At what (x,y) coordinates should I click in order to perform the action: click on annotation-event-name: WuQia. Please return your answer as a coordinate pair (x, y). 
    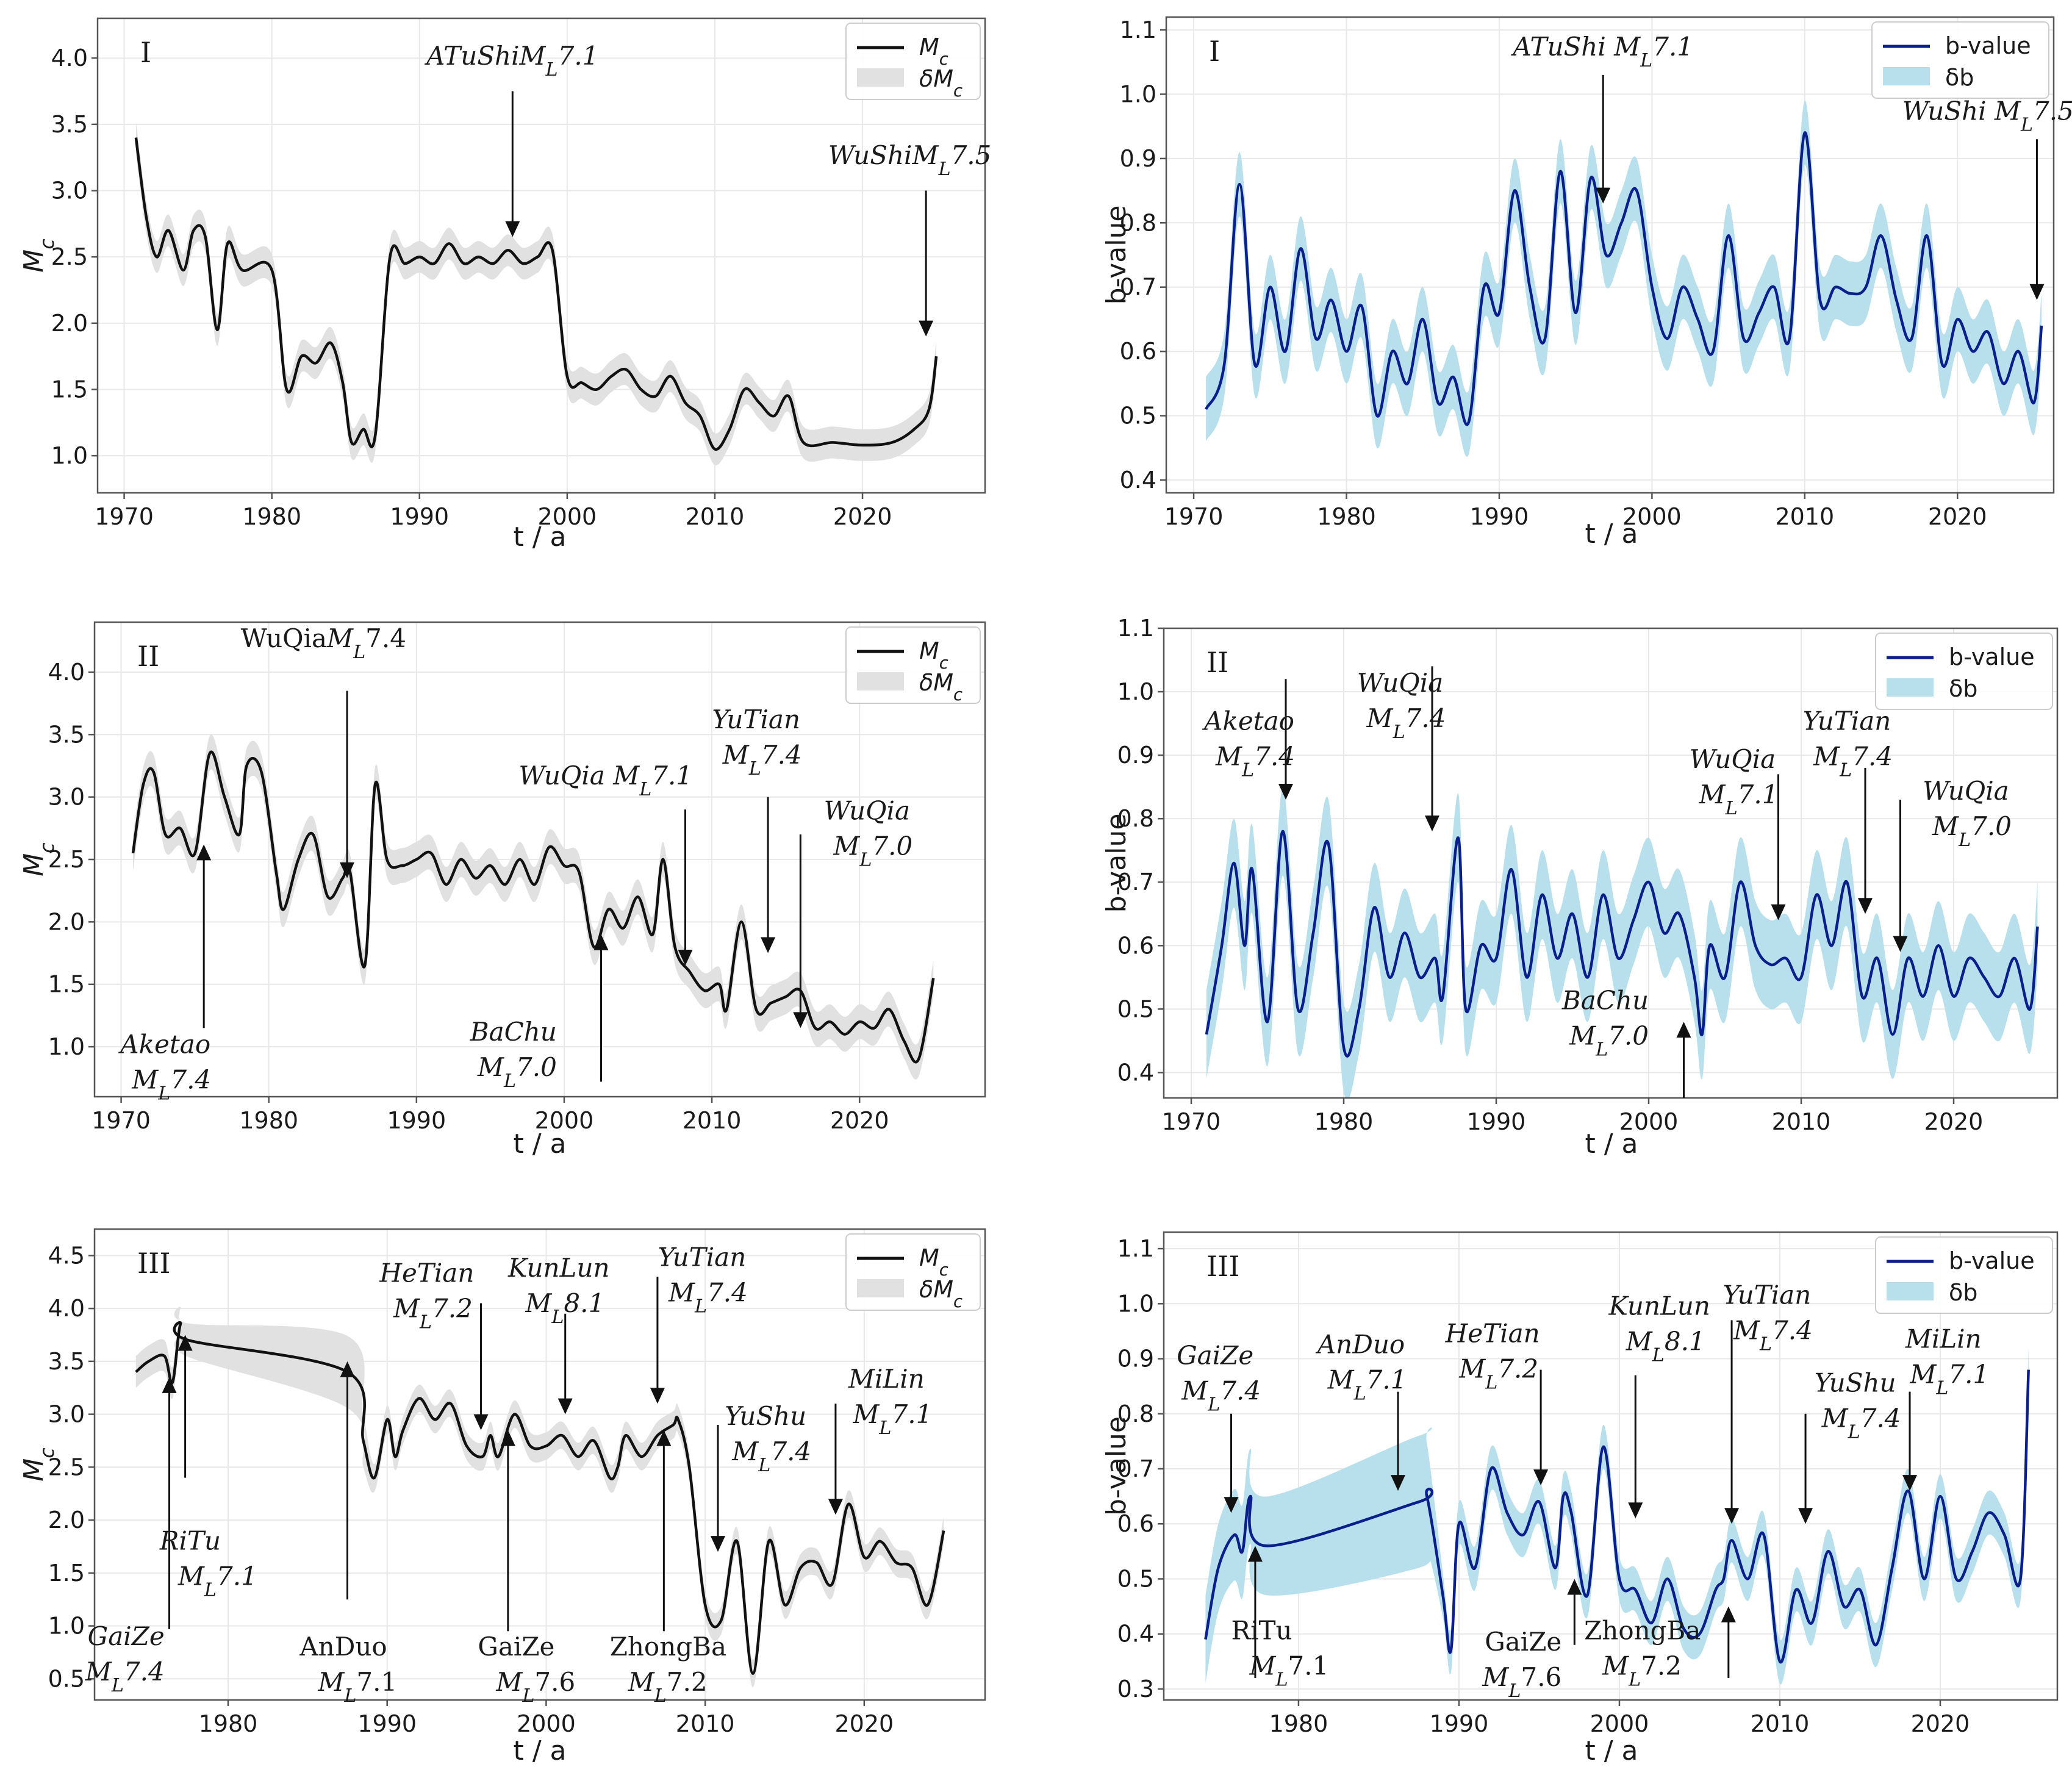
    Looking at the image, I should click on (1400, 683).